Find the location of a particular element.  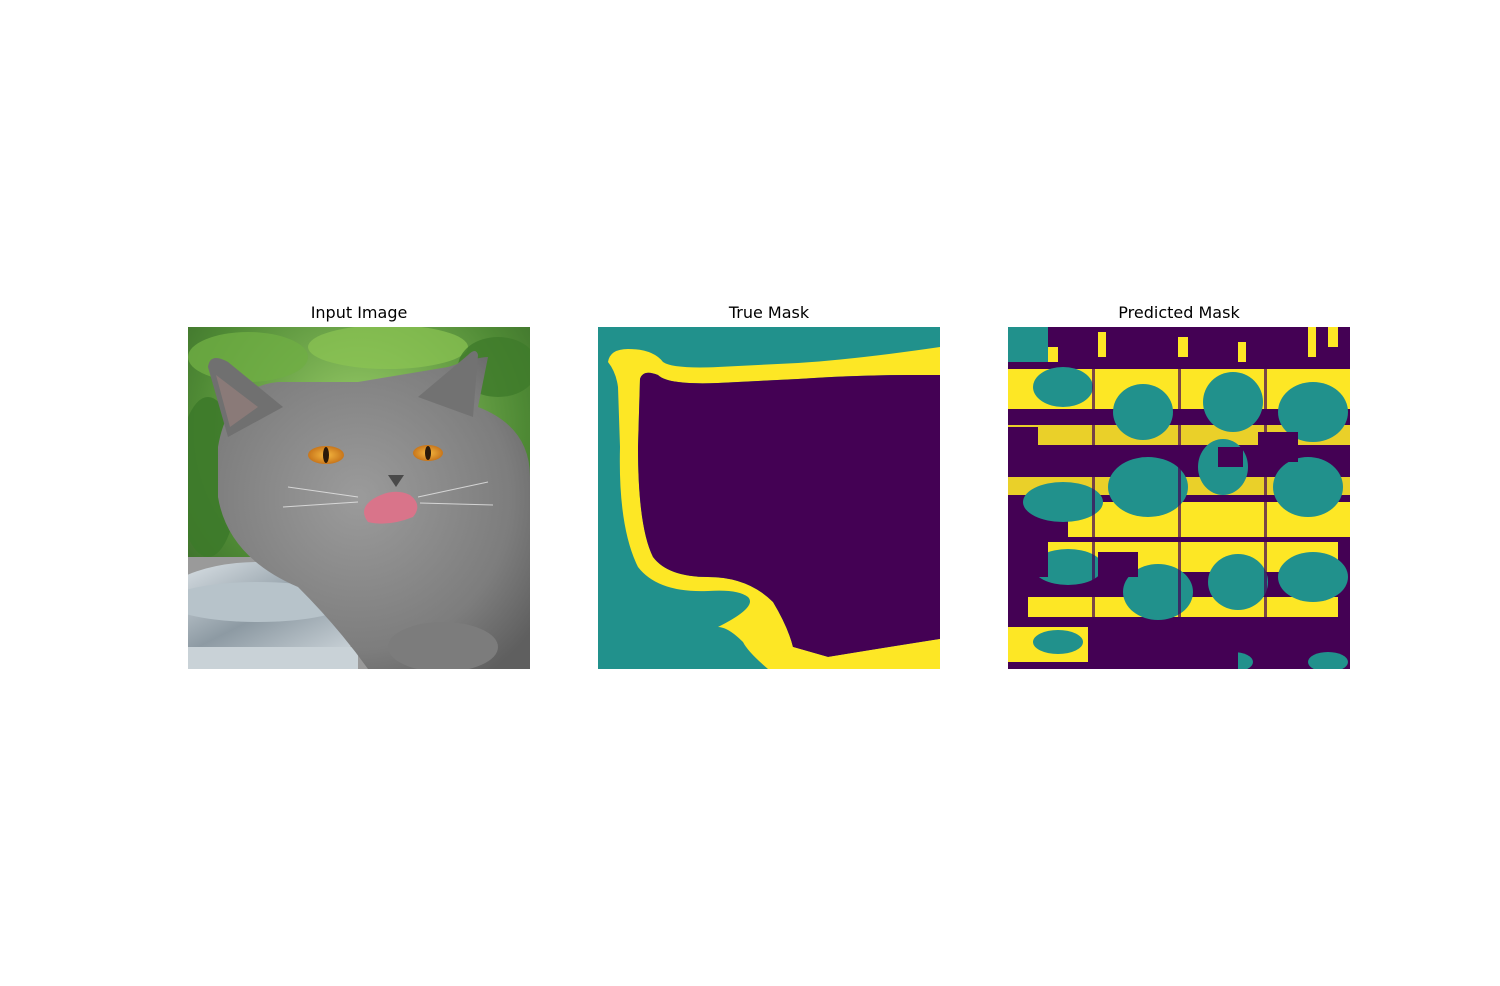

input-image-panel is located at coordinates (359, 498).